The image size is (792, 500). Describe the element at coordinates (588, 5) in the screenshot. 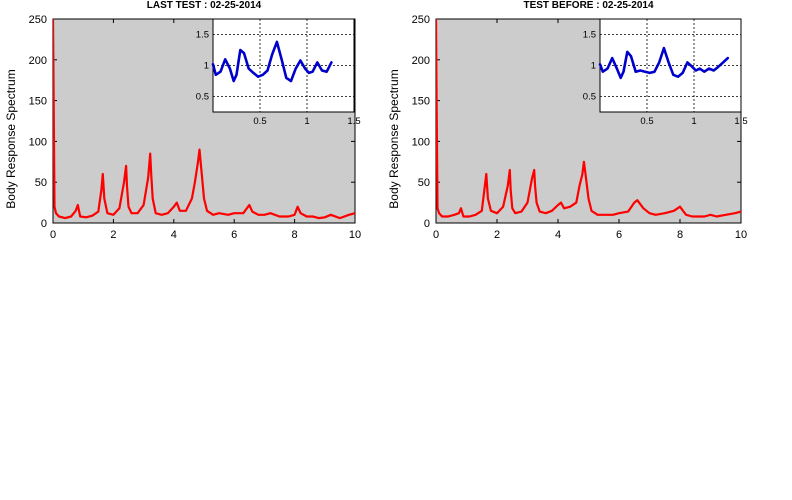

I see `chart-title: TEST BEFORE : 02-25-2014` at that location.